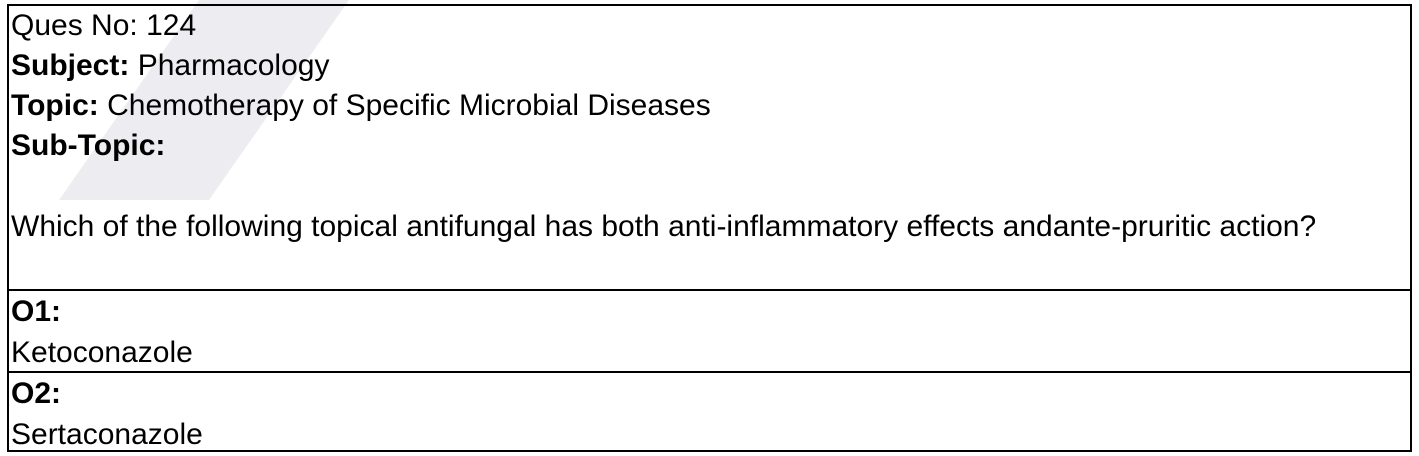 Image resolution: width=1419 pixels, height=456 pixels. I want to click on spacer, so click(710, 186).